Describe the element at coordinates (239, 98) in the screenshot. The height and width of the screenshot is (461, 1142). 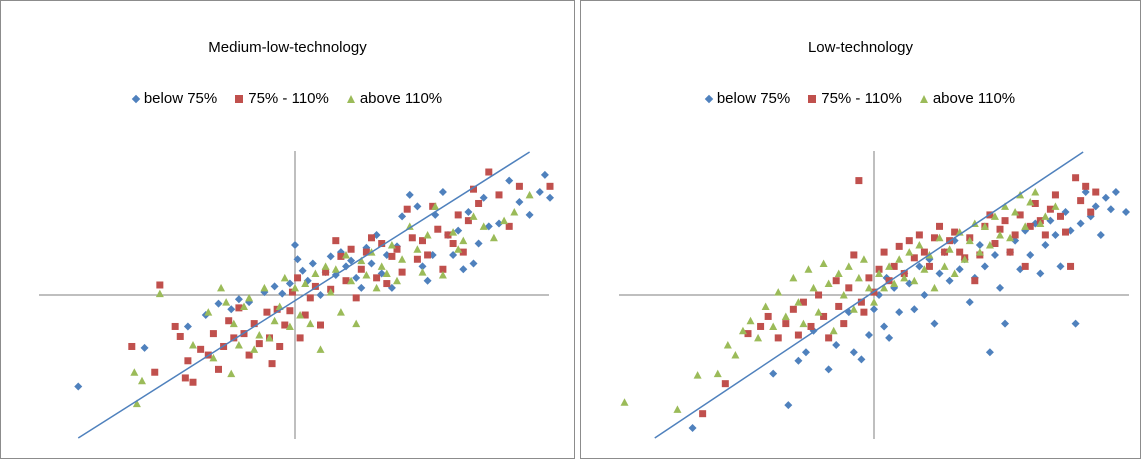
I see `legend-marker-square` at that location.